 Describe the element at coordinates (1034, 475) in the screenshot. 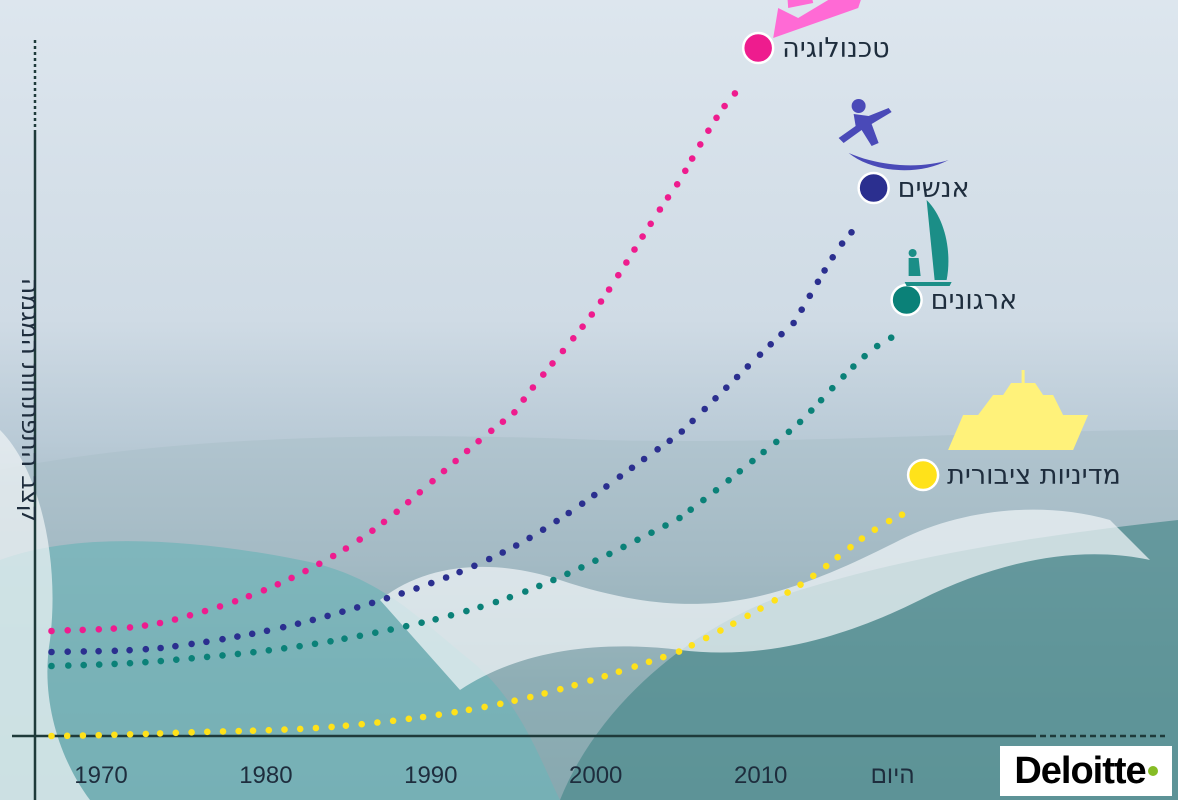

I see `series-label: מדיניות ציבורית` at that location.